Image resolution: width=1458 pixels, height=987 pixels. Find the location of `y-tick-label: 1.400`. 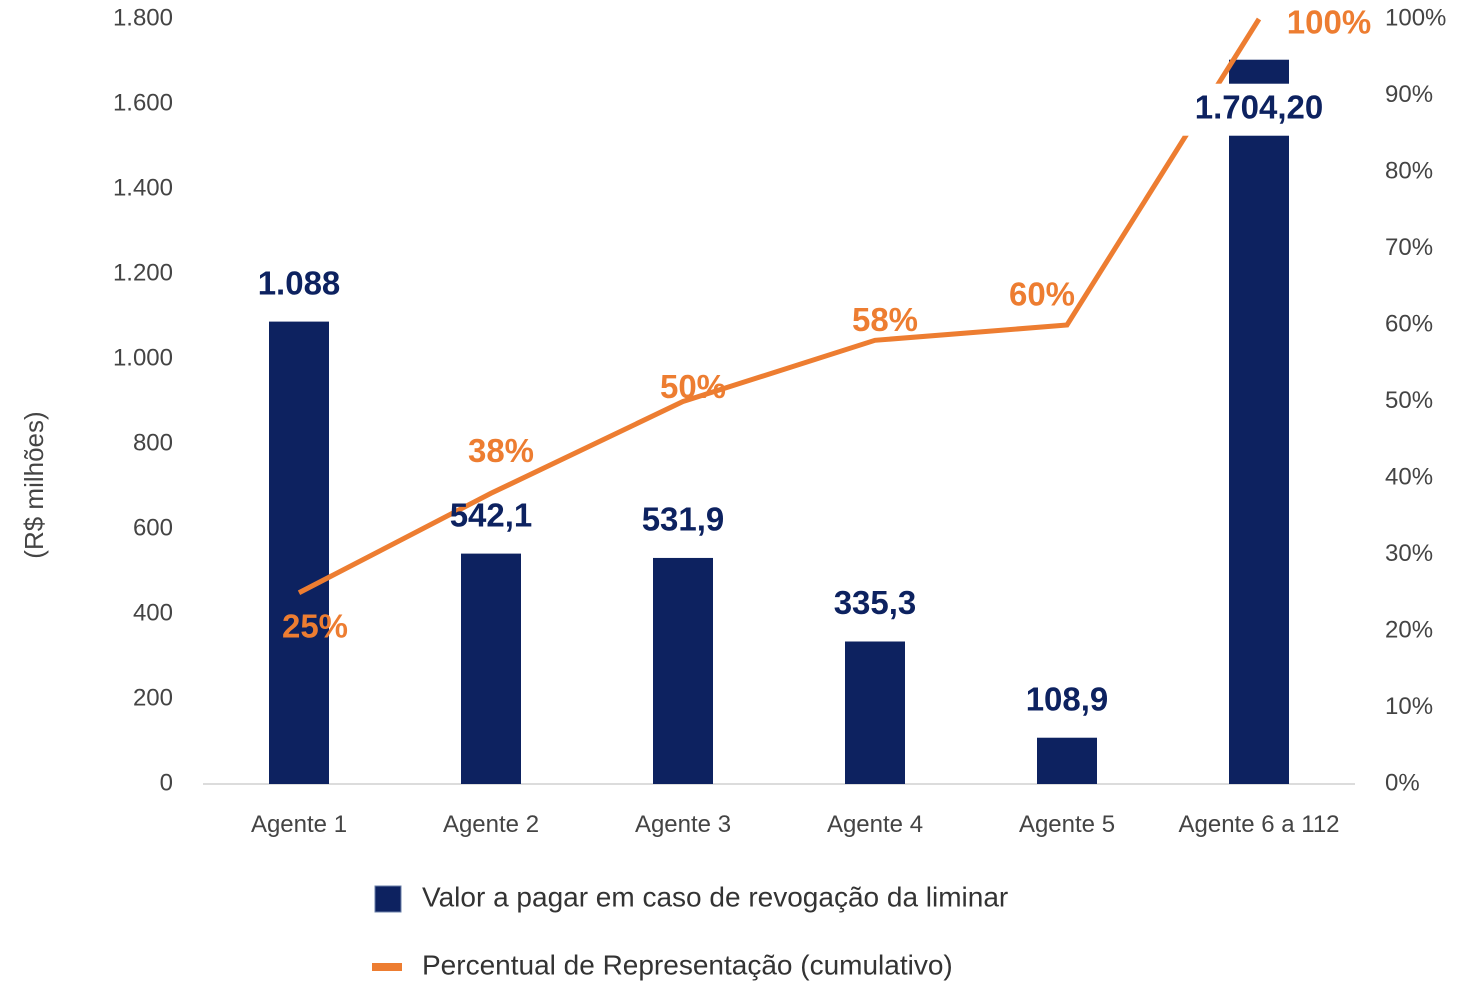

y-tick-label: 1.400 is located at coordinates (143, 187).